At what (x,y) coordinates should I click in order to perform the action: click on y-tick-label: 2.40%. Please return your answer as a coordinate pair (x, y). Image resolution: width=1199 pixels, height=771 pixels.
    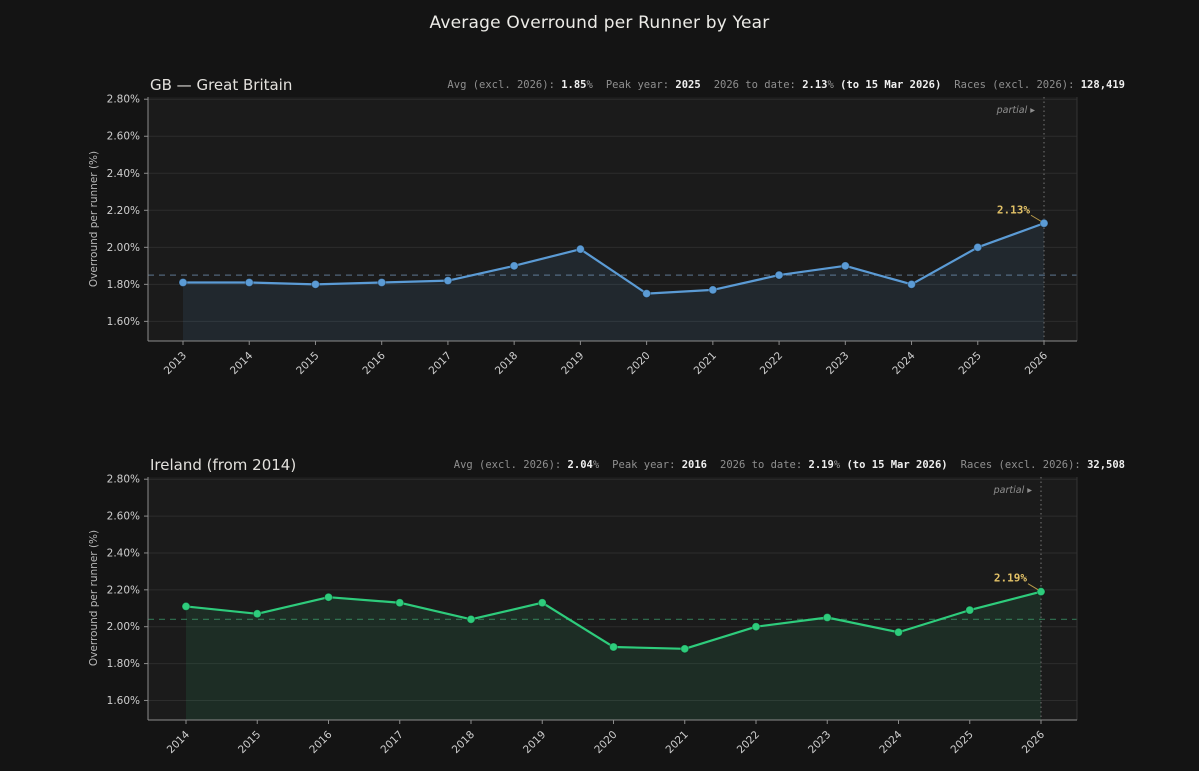
    Looking at the image, I should click on (123, 174).